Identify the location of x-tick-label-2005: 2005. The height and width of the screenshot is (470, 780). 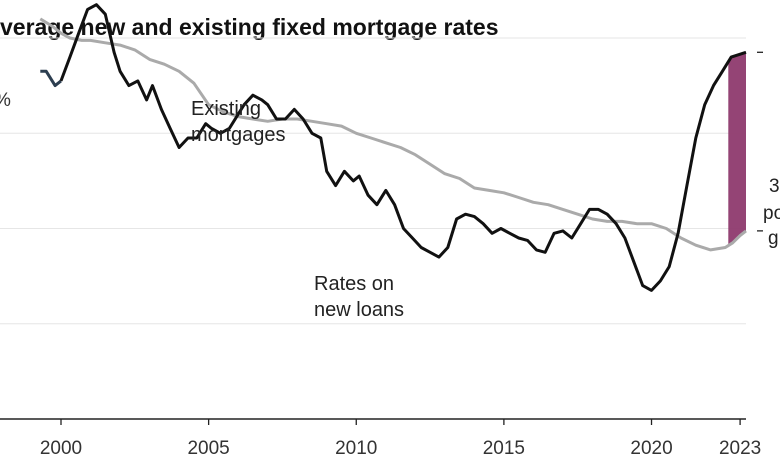
(208, 448).